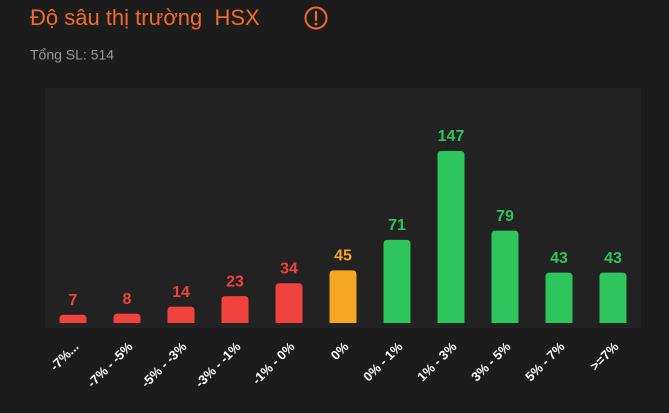 The width and height of the screenshot is (669, 413). What do you see at coordinates (451, 136) in the screenshot?
I see `data-label: 147` at bounding box center [451, 136].